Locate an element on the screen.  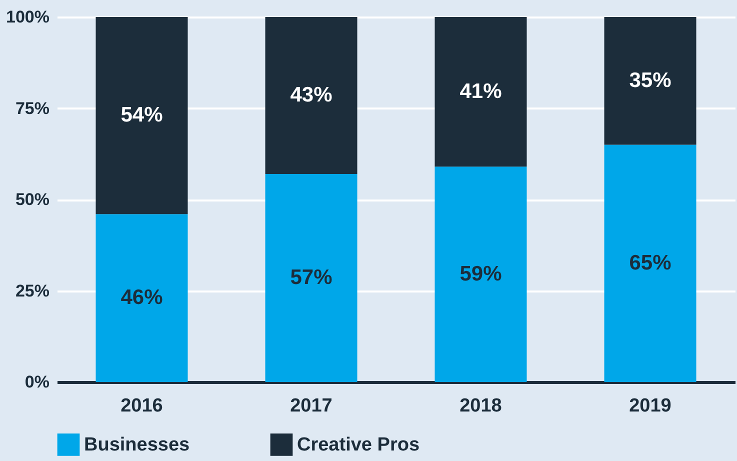
legend-label: Businesses is located at coordinates (137, 445).